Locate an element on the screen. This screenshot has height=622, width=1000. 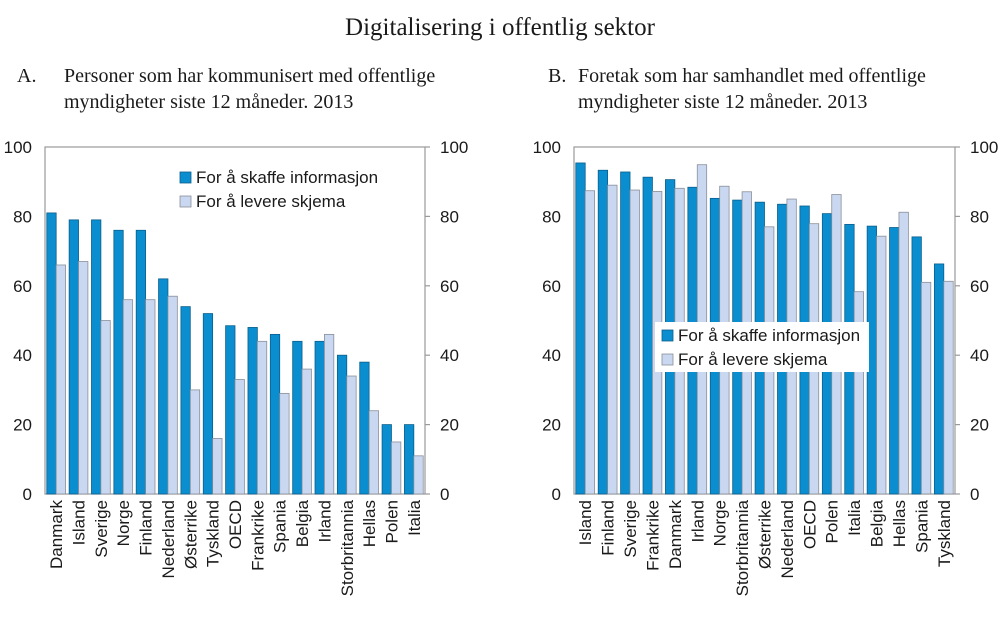
panel-a-category-label: Danmark is located at coordinates (56, 534).